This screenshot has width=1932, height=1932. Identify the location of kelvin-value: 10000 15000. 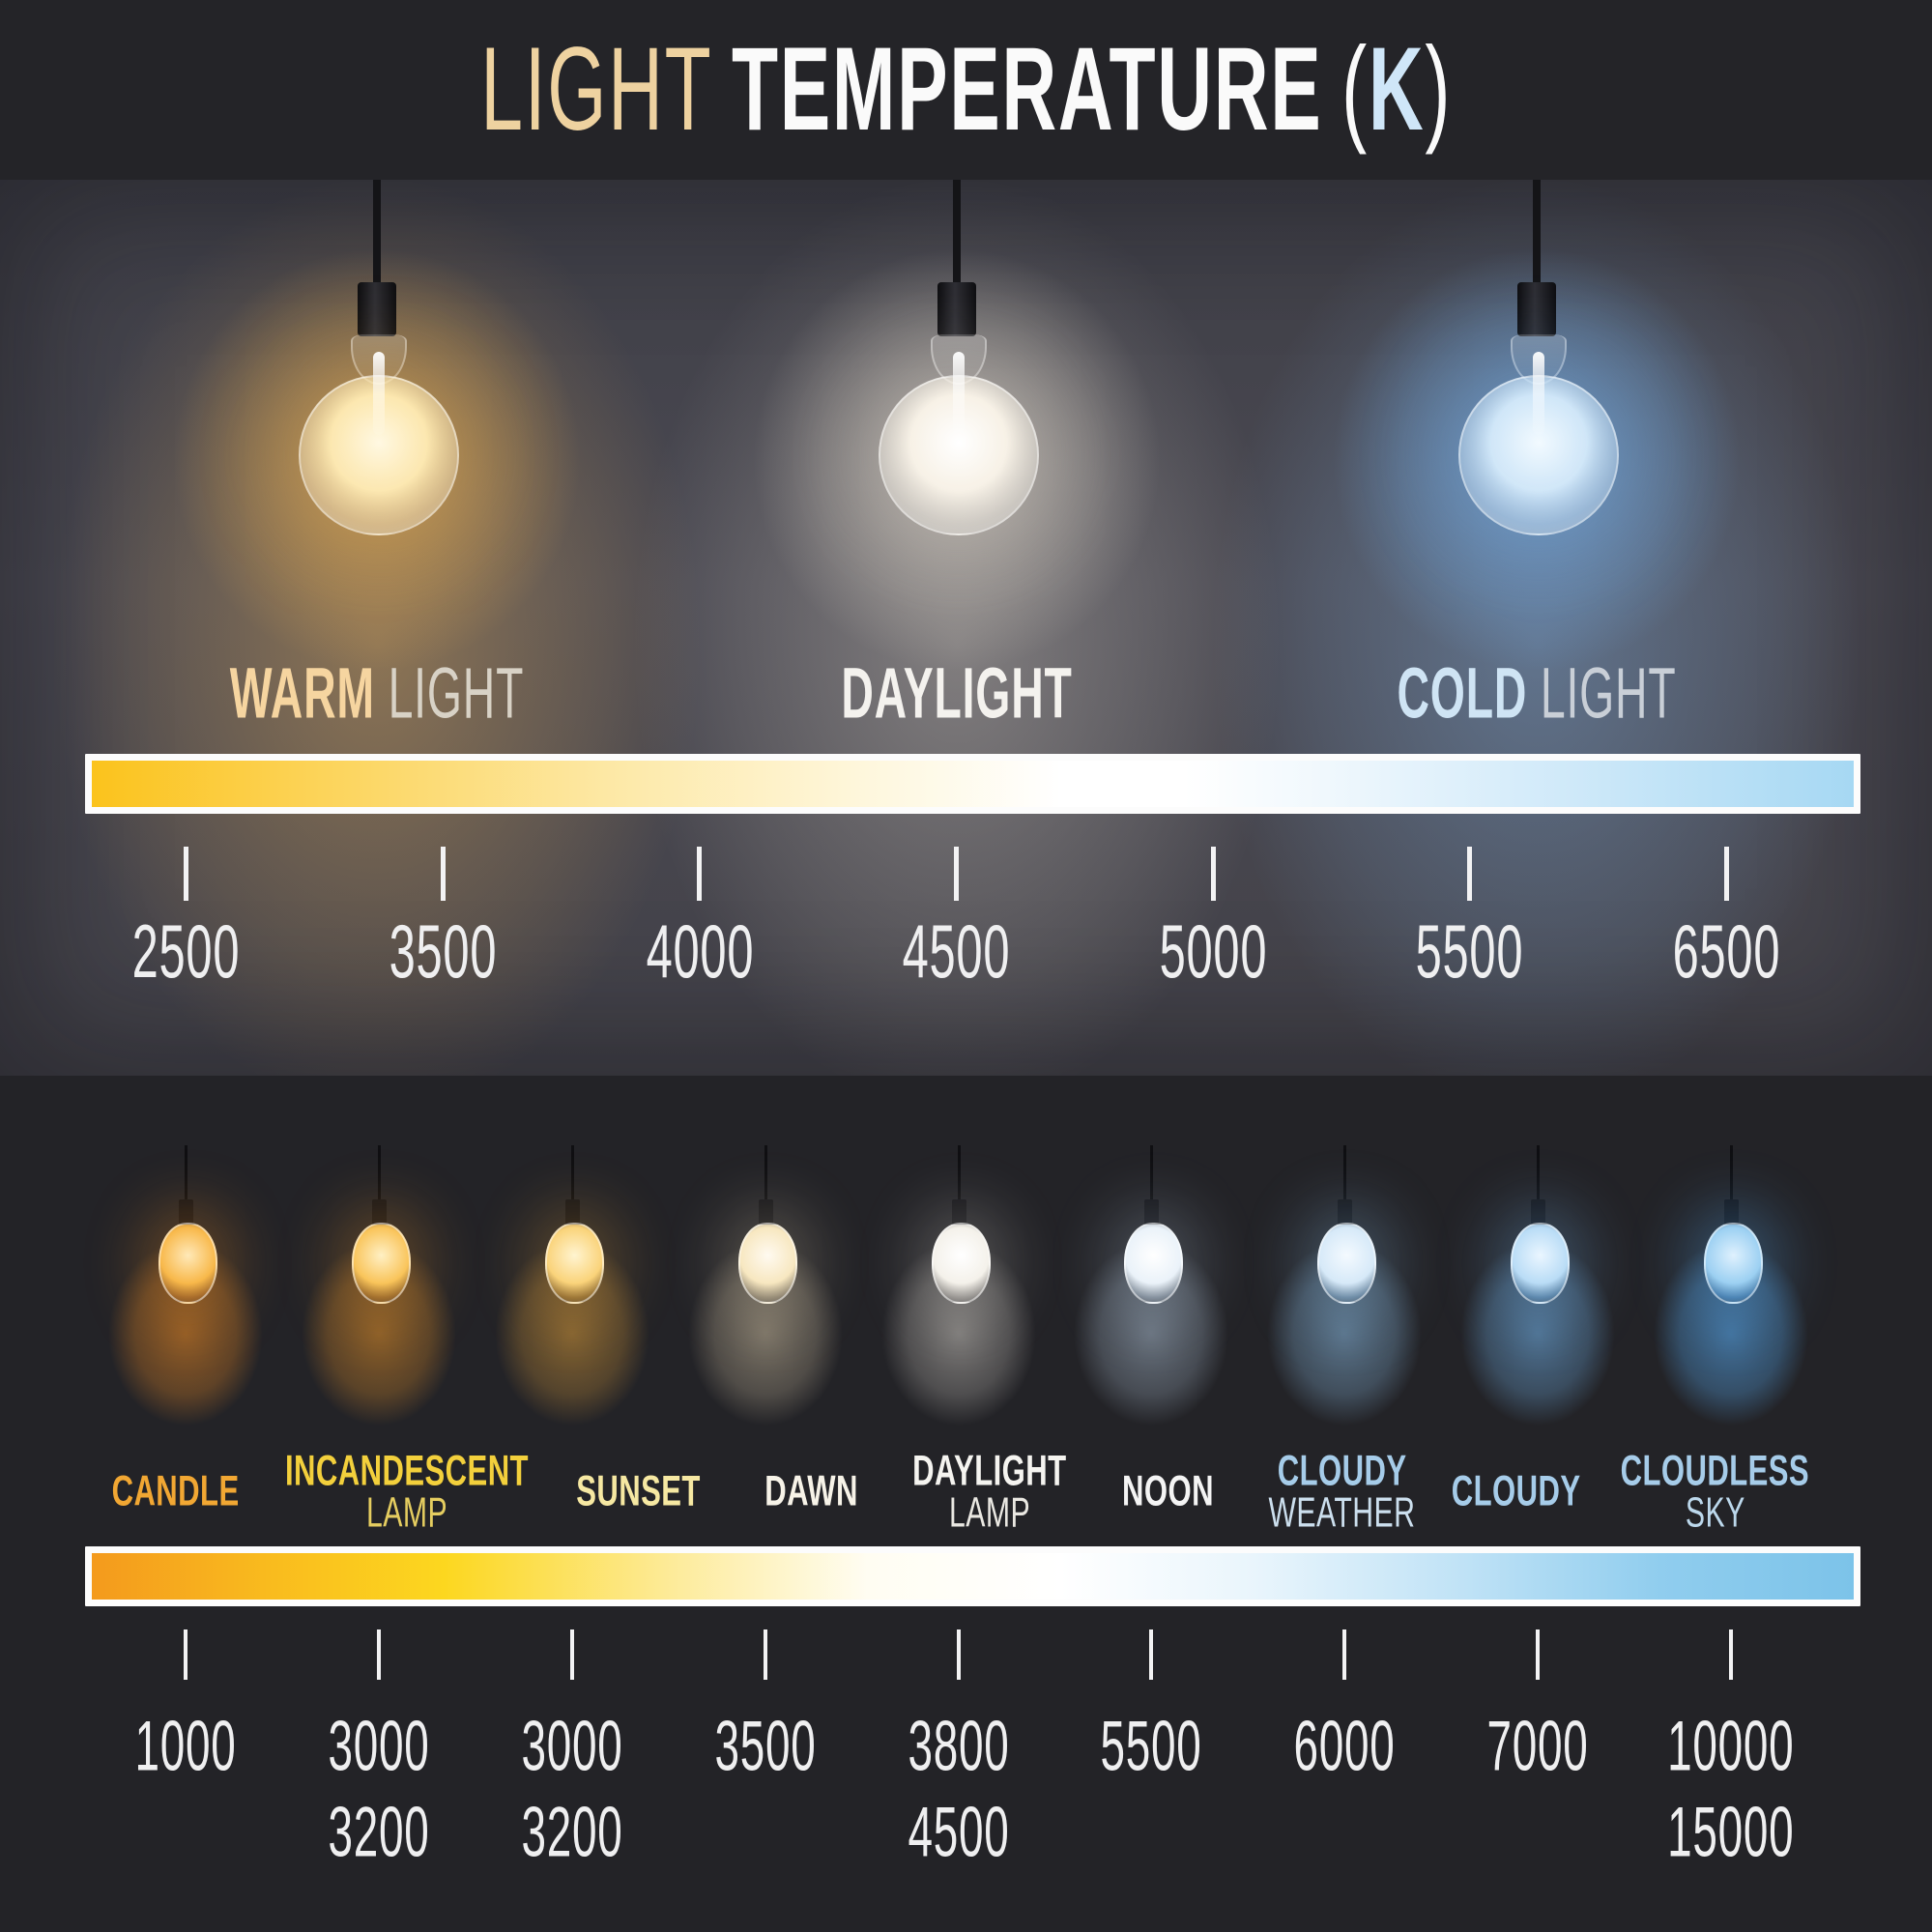
(1731, 1790).